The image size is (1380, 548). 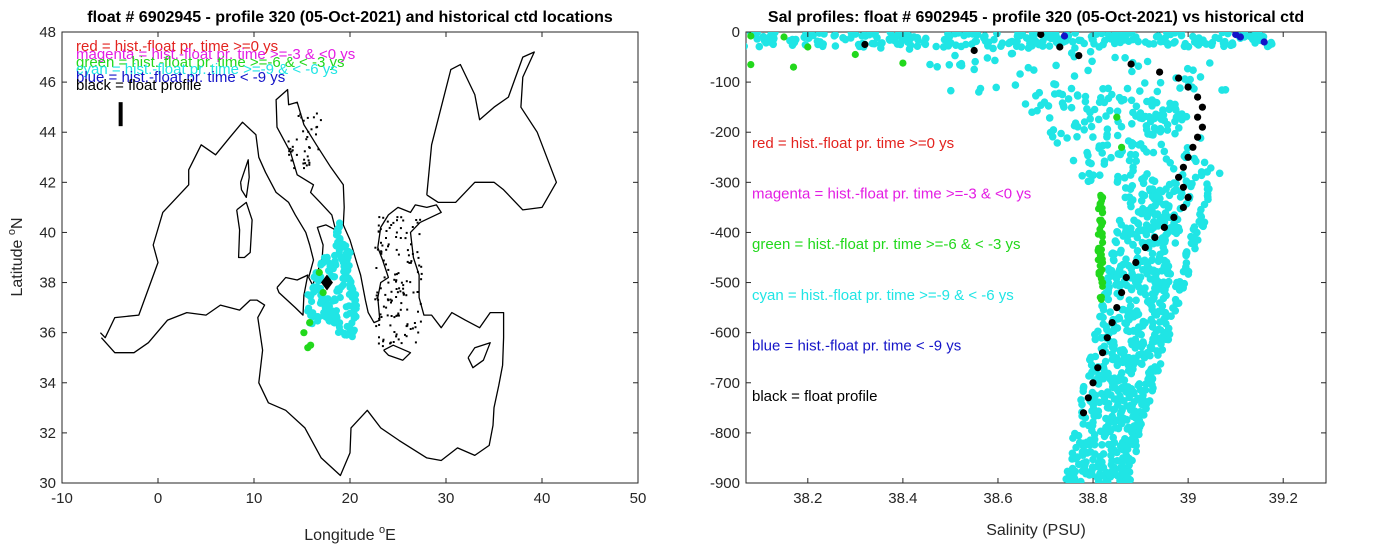 What do you see at coordinates (1283, 498) in the screenshot?
I see `profile-xtick-label: 39.2` at bounding box center [1283, 498].